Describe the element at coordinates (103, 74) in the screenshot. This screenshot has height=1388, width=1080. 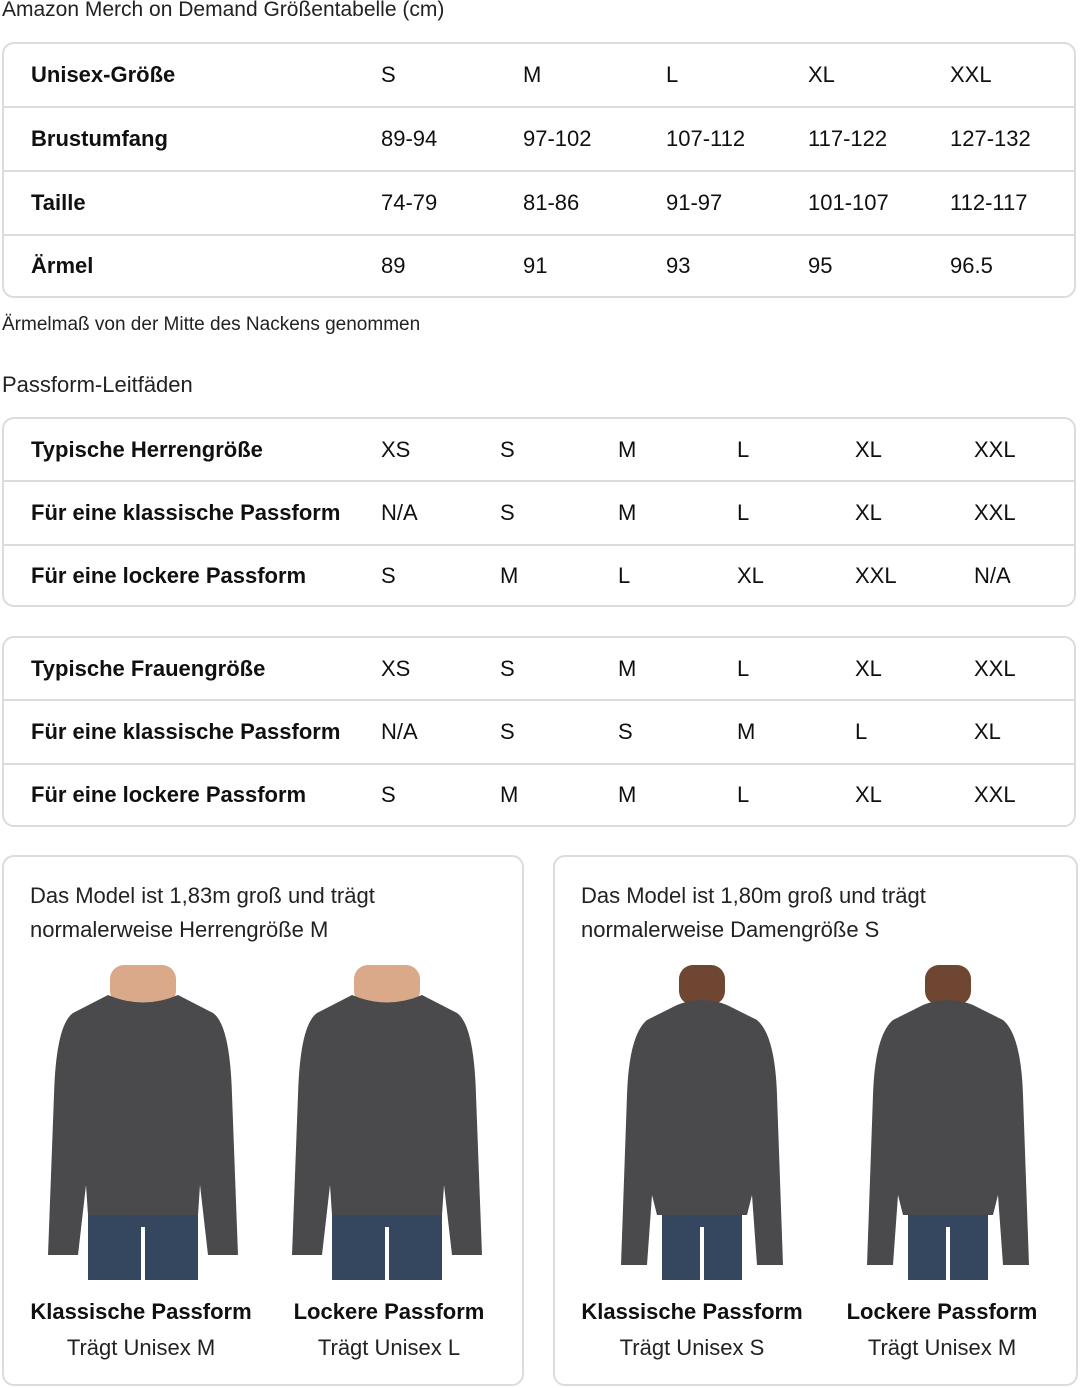
I see `row-label: Unisex-Größe` at that location.